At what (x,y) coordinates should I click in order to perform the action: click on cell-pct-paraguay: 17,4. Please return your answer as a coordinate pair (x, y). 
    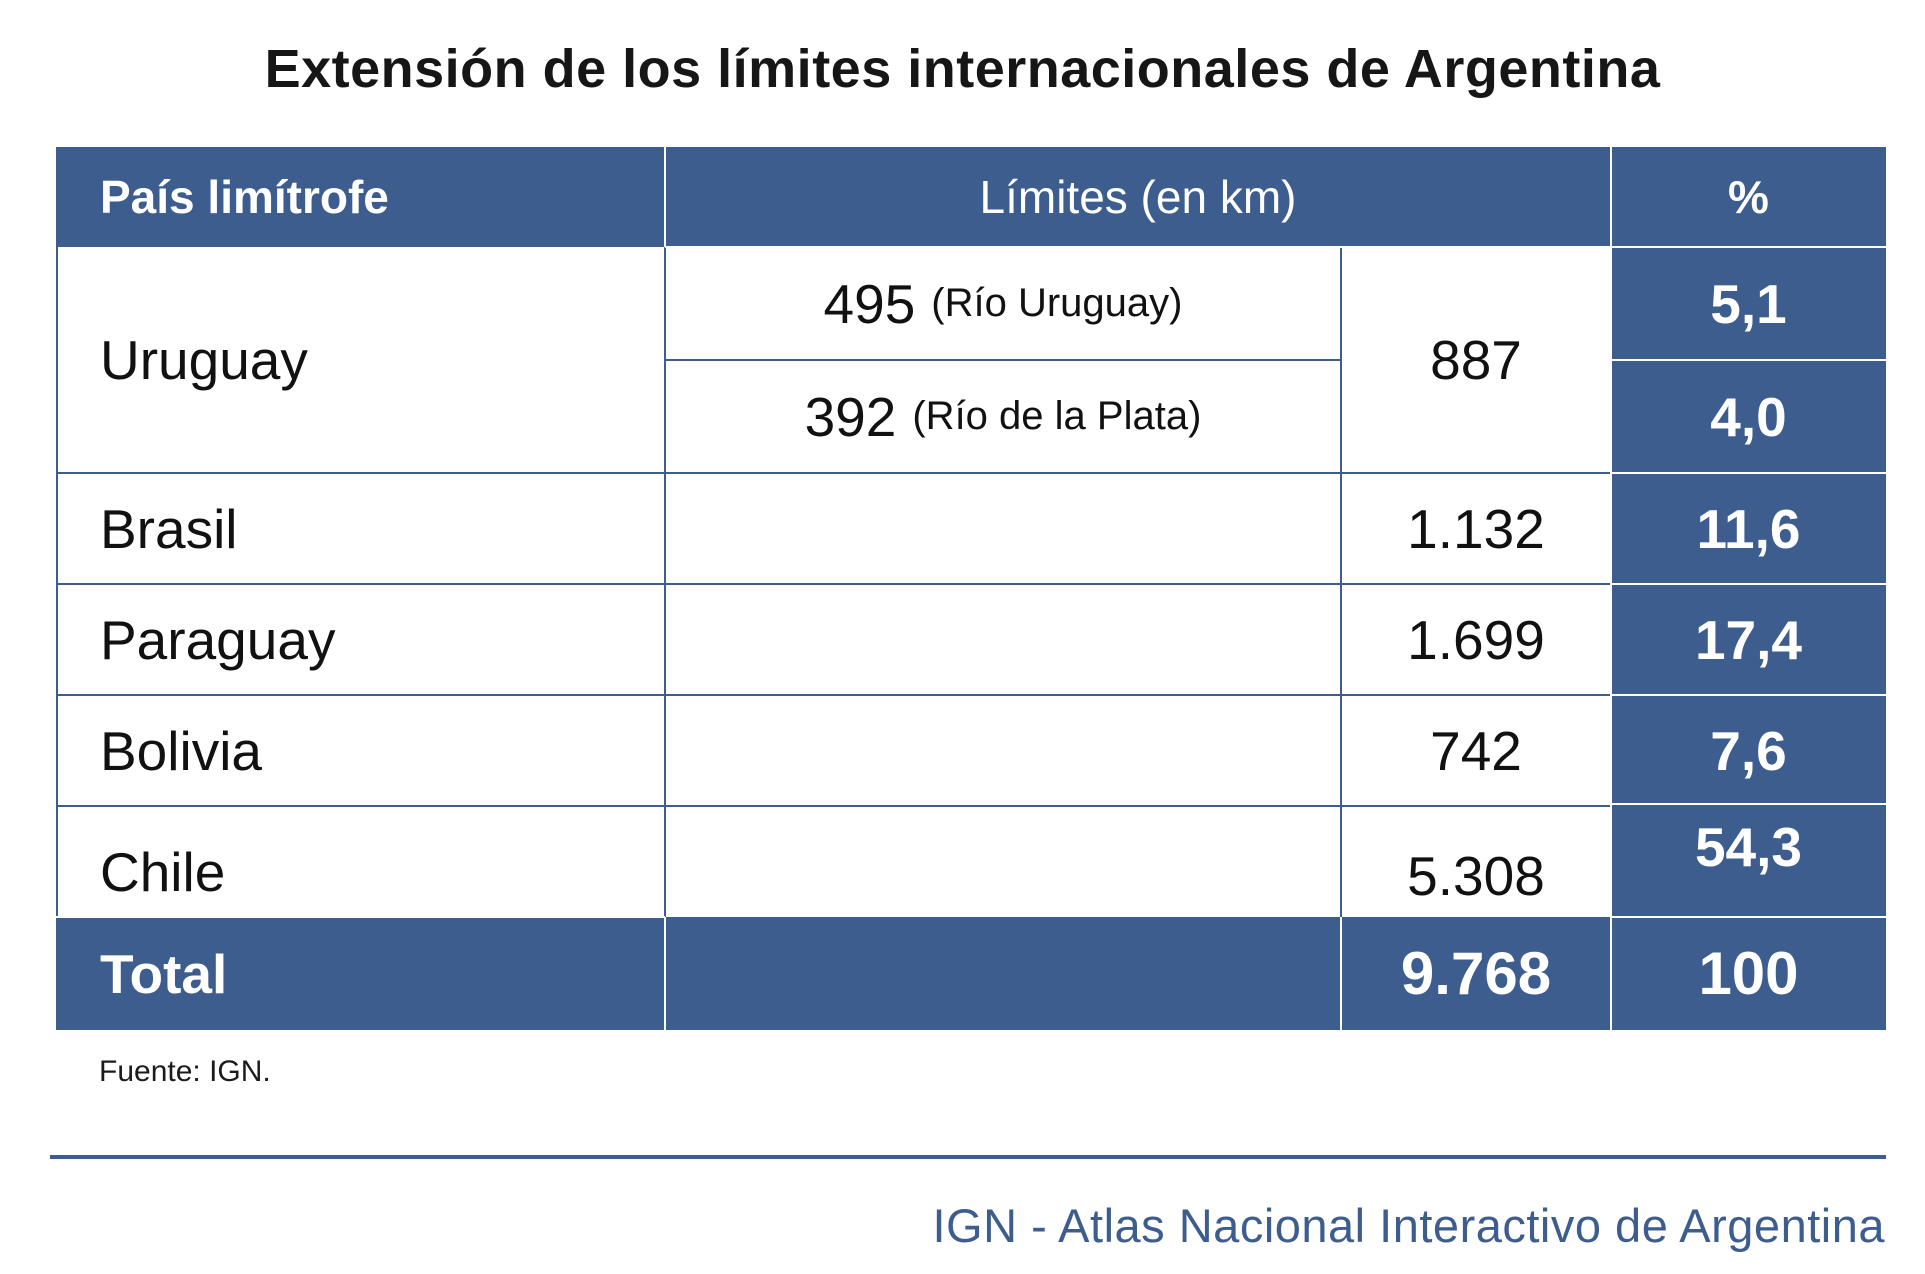
    Looking at the image, I should click on (1748, 639).